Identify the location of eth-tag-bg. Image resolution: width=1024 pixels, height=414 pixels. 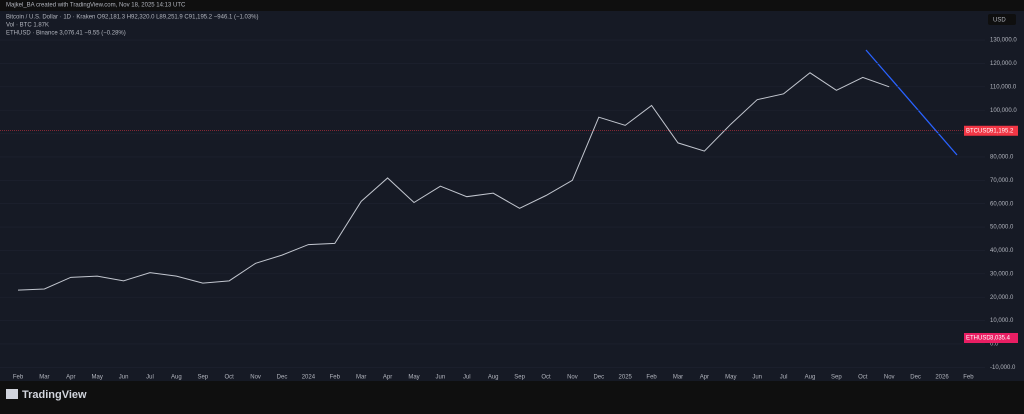
(991, 338).